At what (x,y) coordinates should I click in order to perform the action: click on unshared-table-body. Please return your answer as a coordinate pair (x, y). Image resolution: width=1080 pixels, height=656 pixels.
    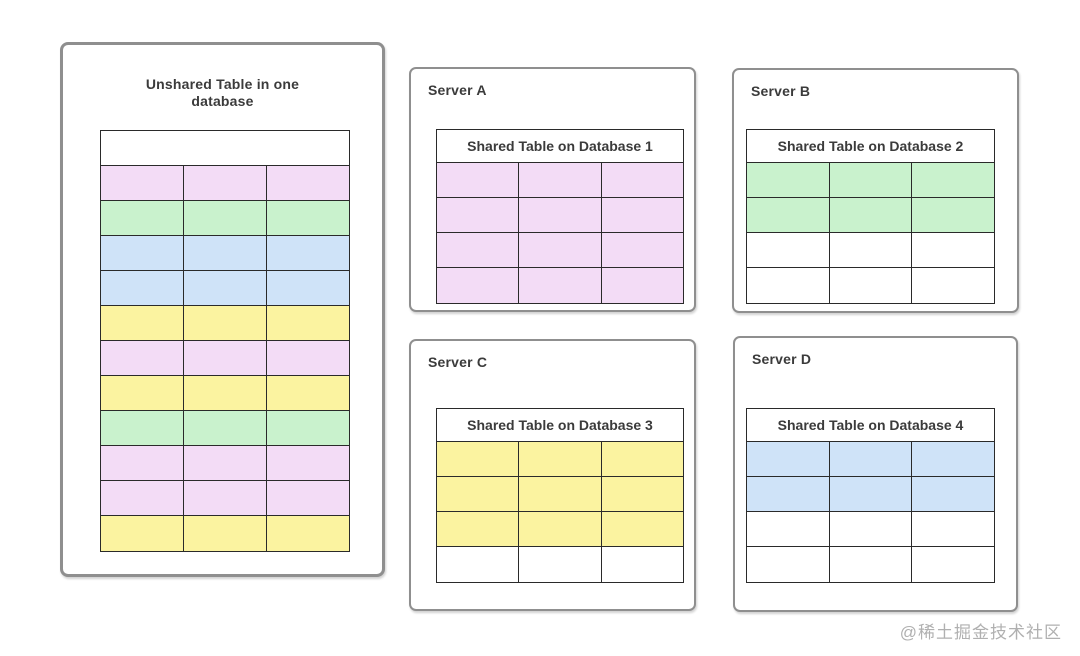
    Looking at the image, I should click on (225, 358).